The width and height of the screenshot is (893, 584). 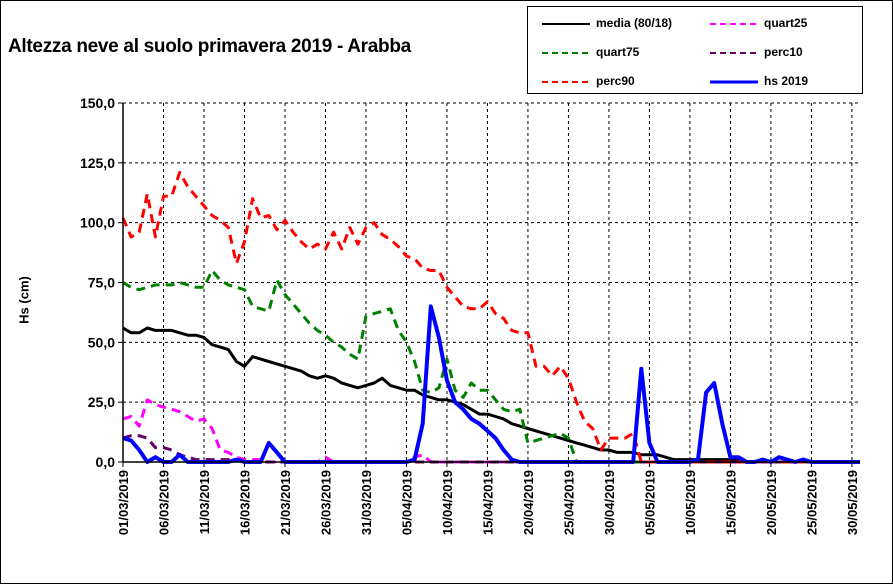 I want to click on x-tick-label: 11/03/2019, so click(x=204, y=502).